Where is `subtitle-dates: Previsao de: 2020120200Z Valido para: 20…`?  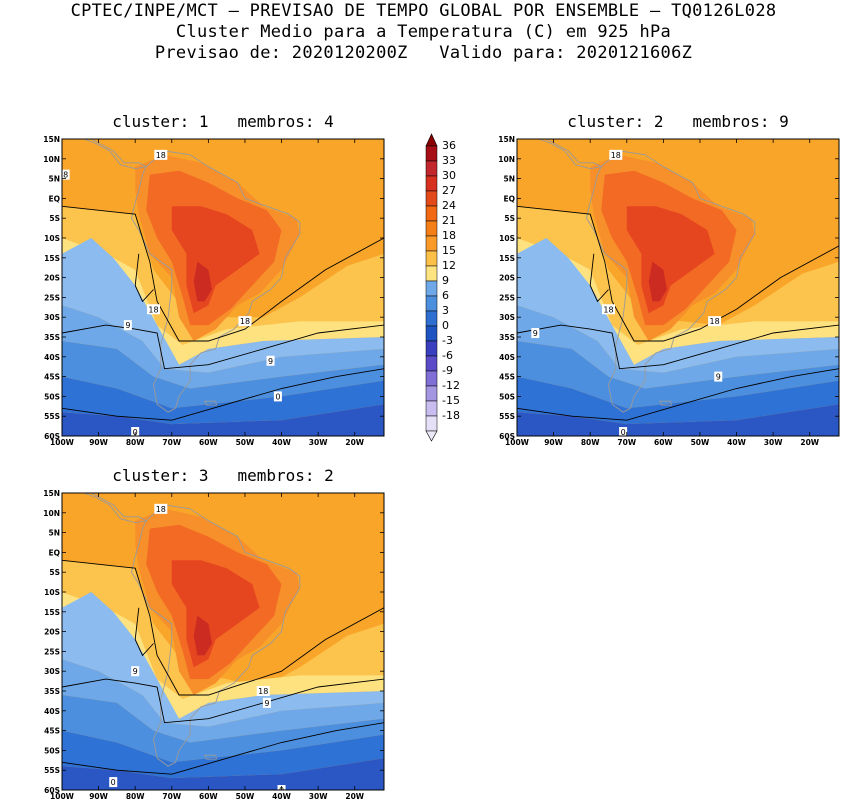
subtitle-dates: Previsao de: 2020120200Z Valido para: 20… is located at coordinates (423, 53).